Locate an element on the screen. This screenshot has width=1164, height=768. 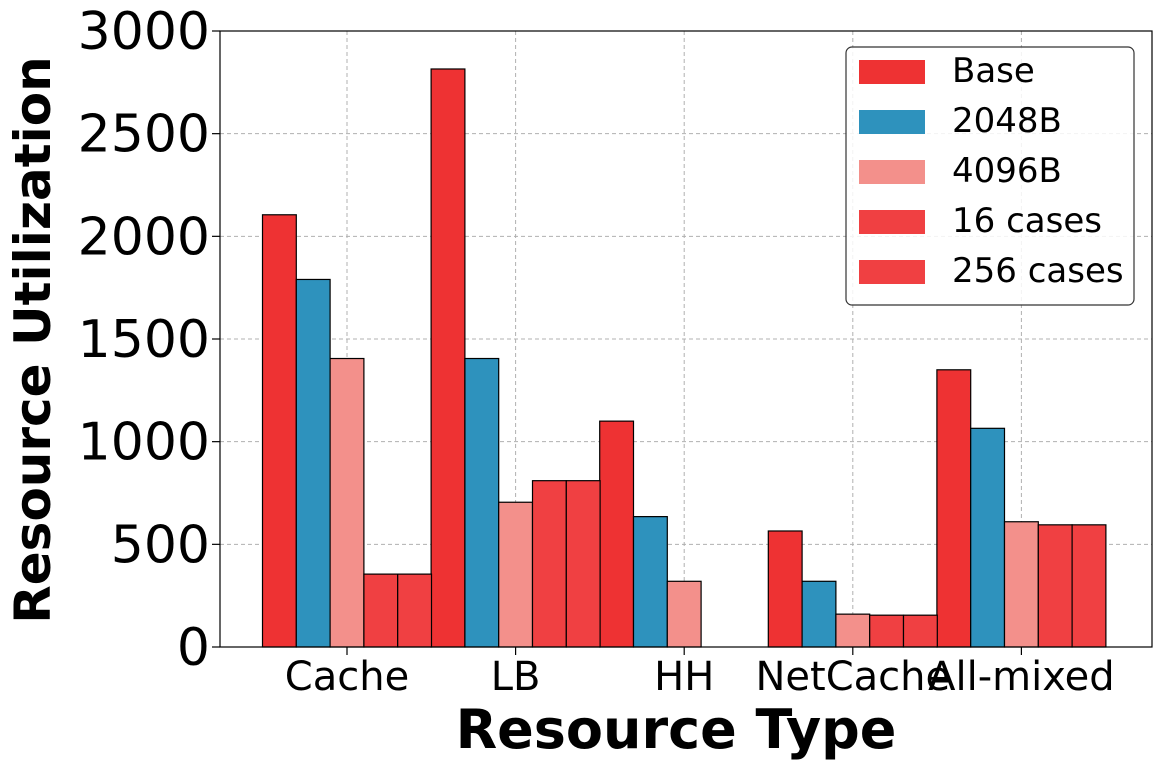
legend-label: 256 cases is located at coordinates (1038, 271).